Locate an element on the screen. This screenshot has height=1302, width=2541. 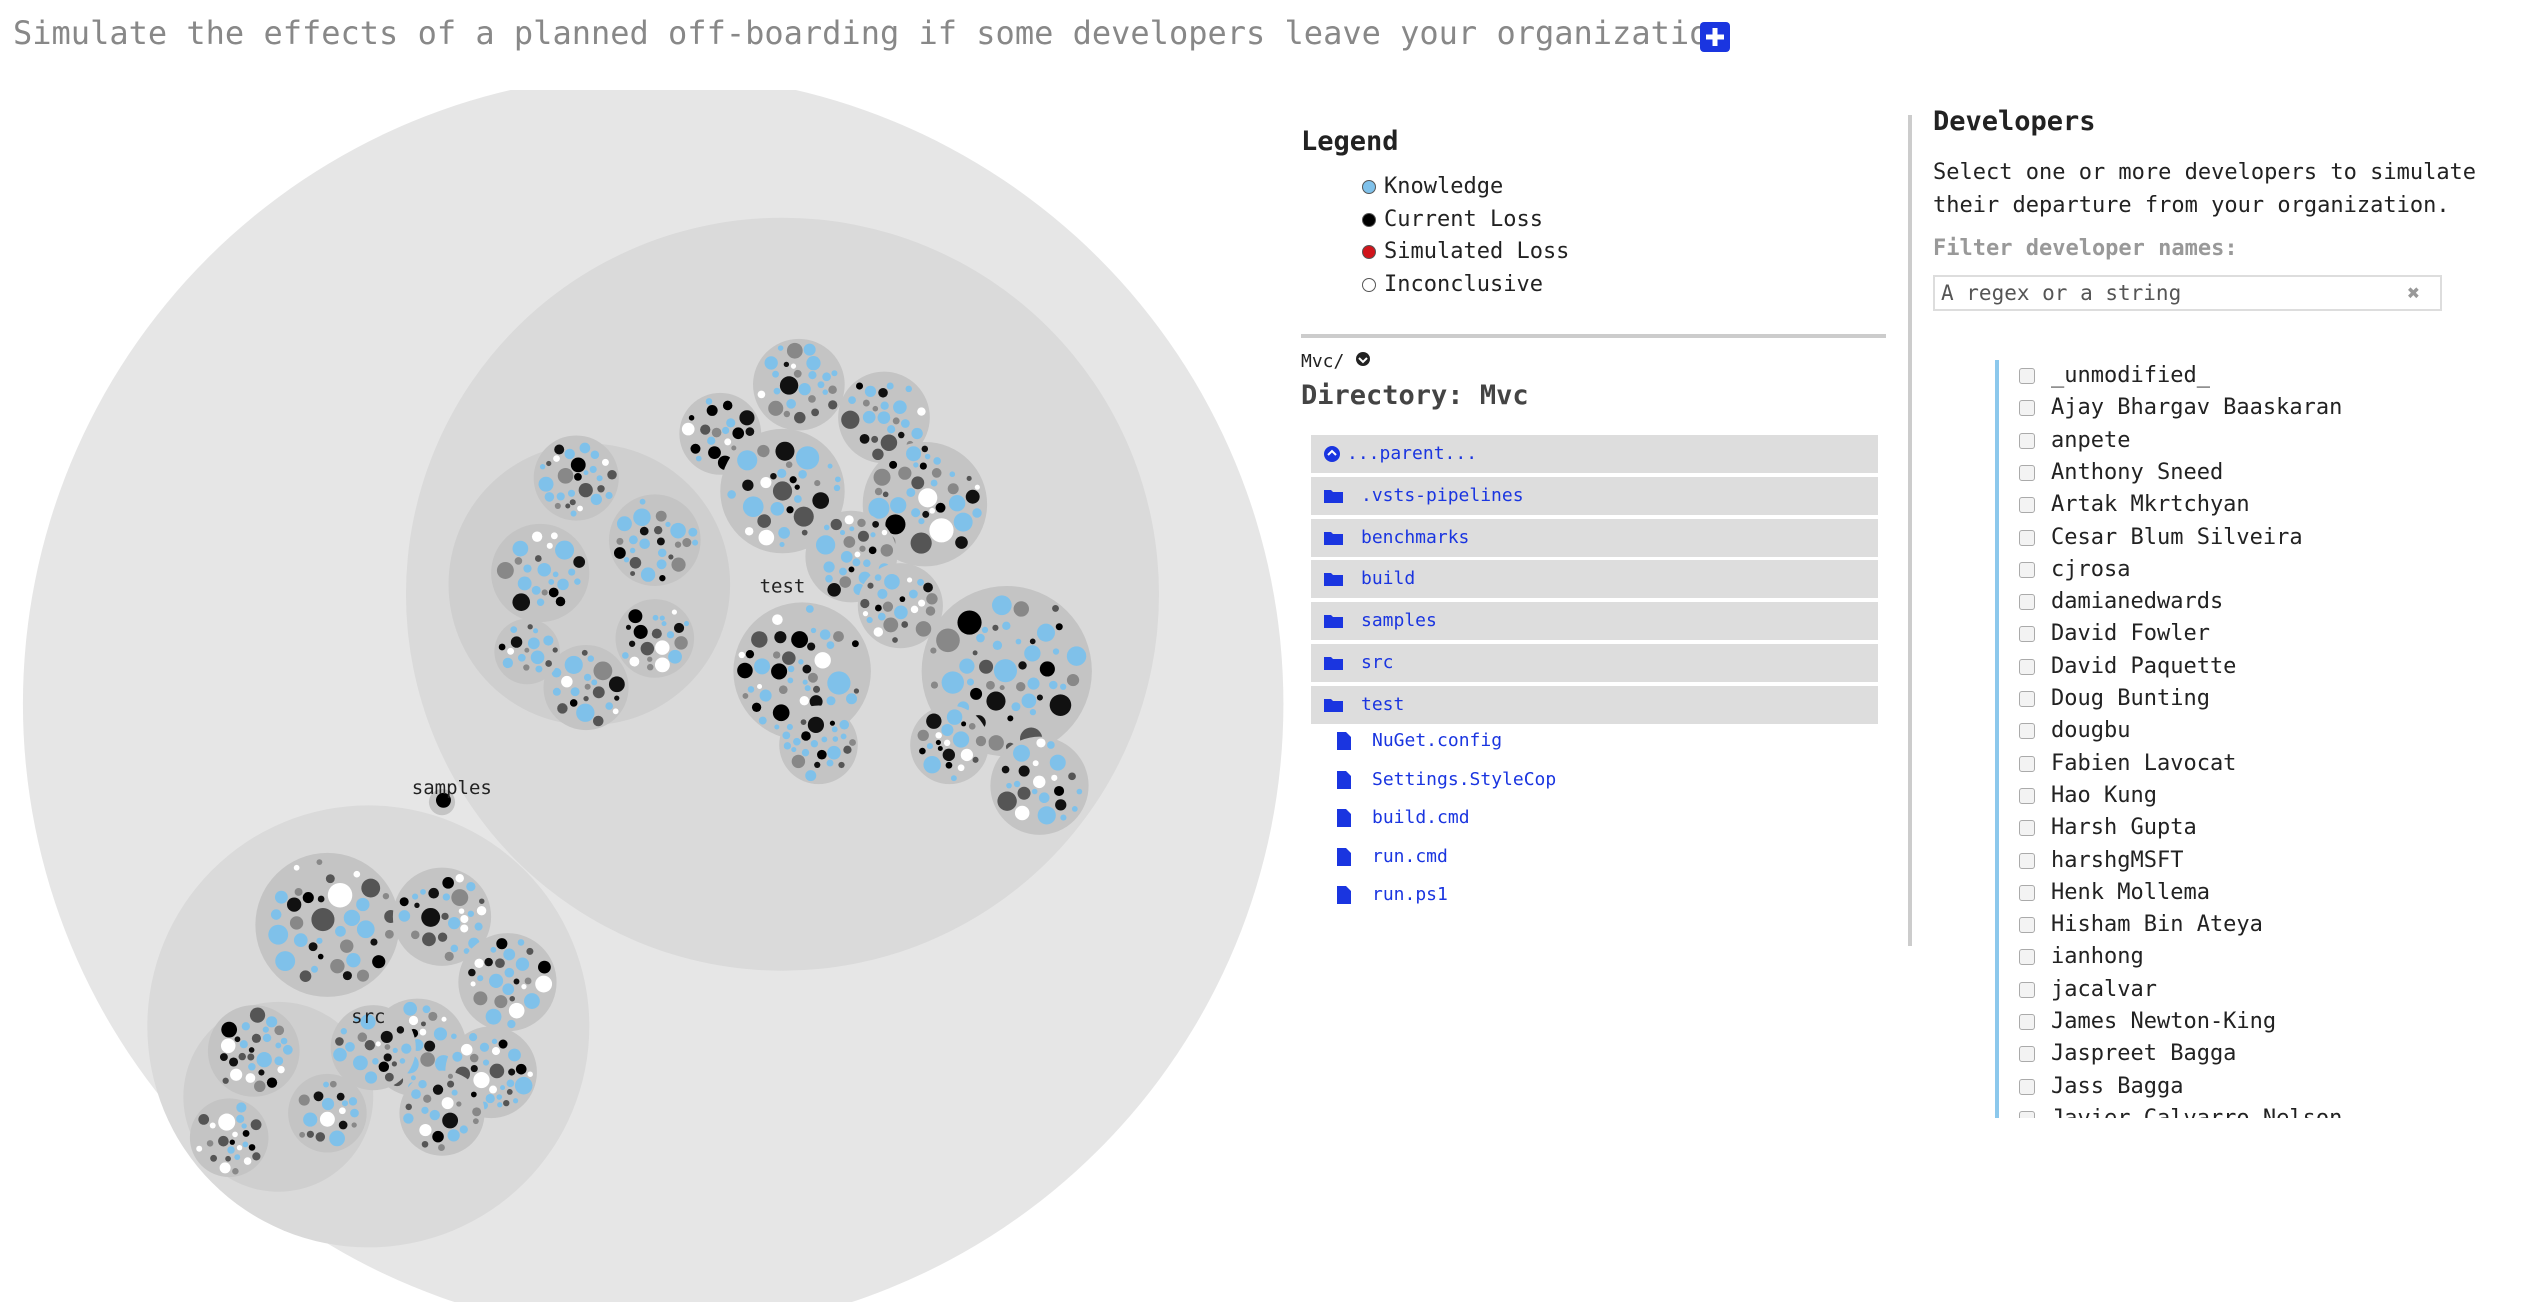
developer-row: ianhong is located at coordinates (2081, 957).